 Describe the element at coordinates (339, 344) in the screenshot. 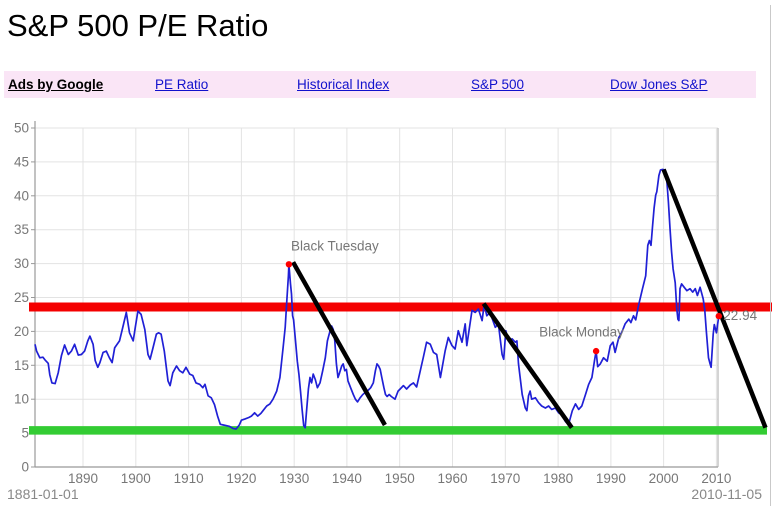

I see `trend-1929-crash` at that location.